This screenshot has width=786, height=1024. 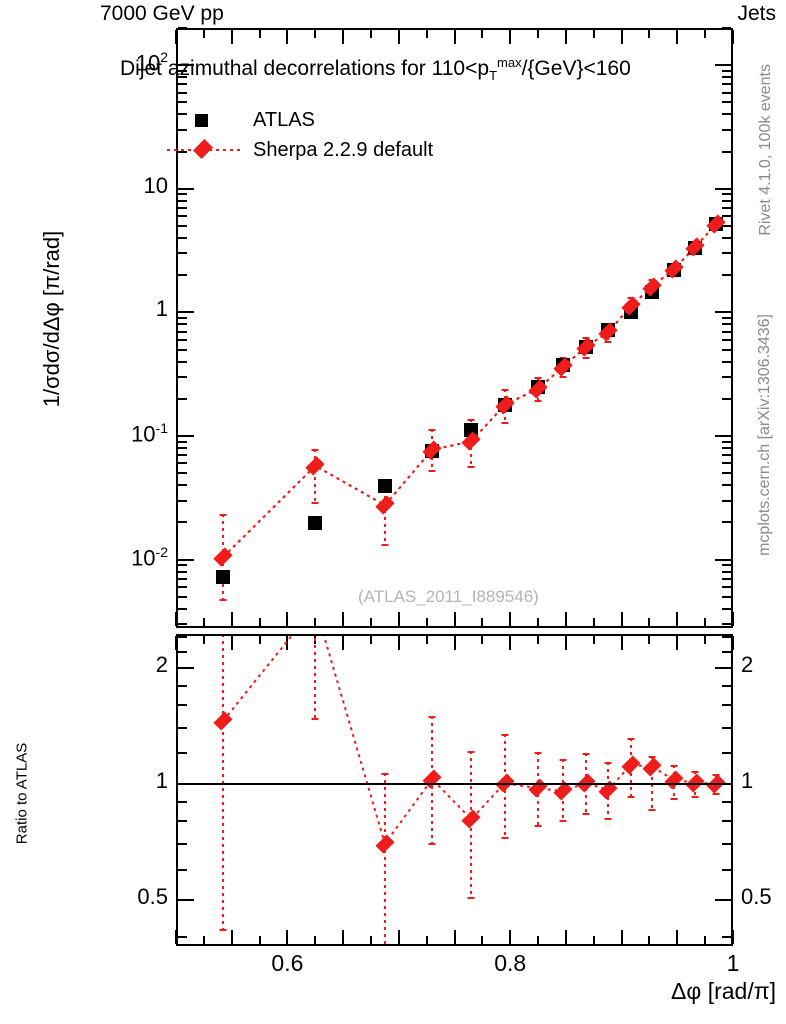 I want to click on legend: ATLAS Sherpa 2.2.9 default, so click(x=299, y=135).